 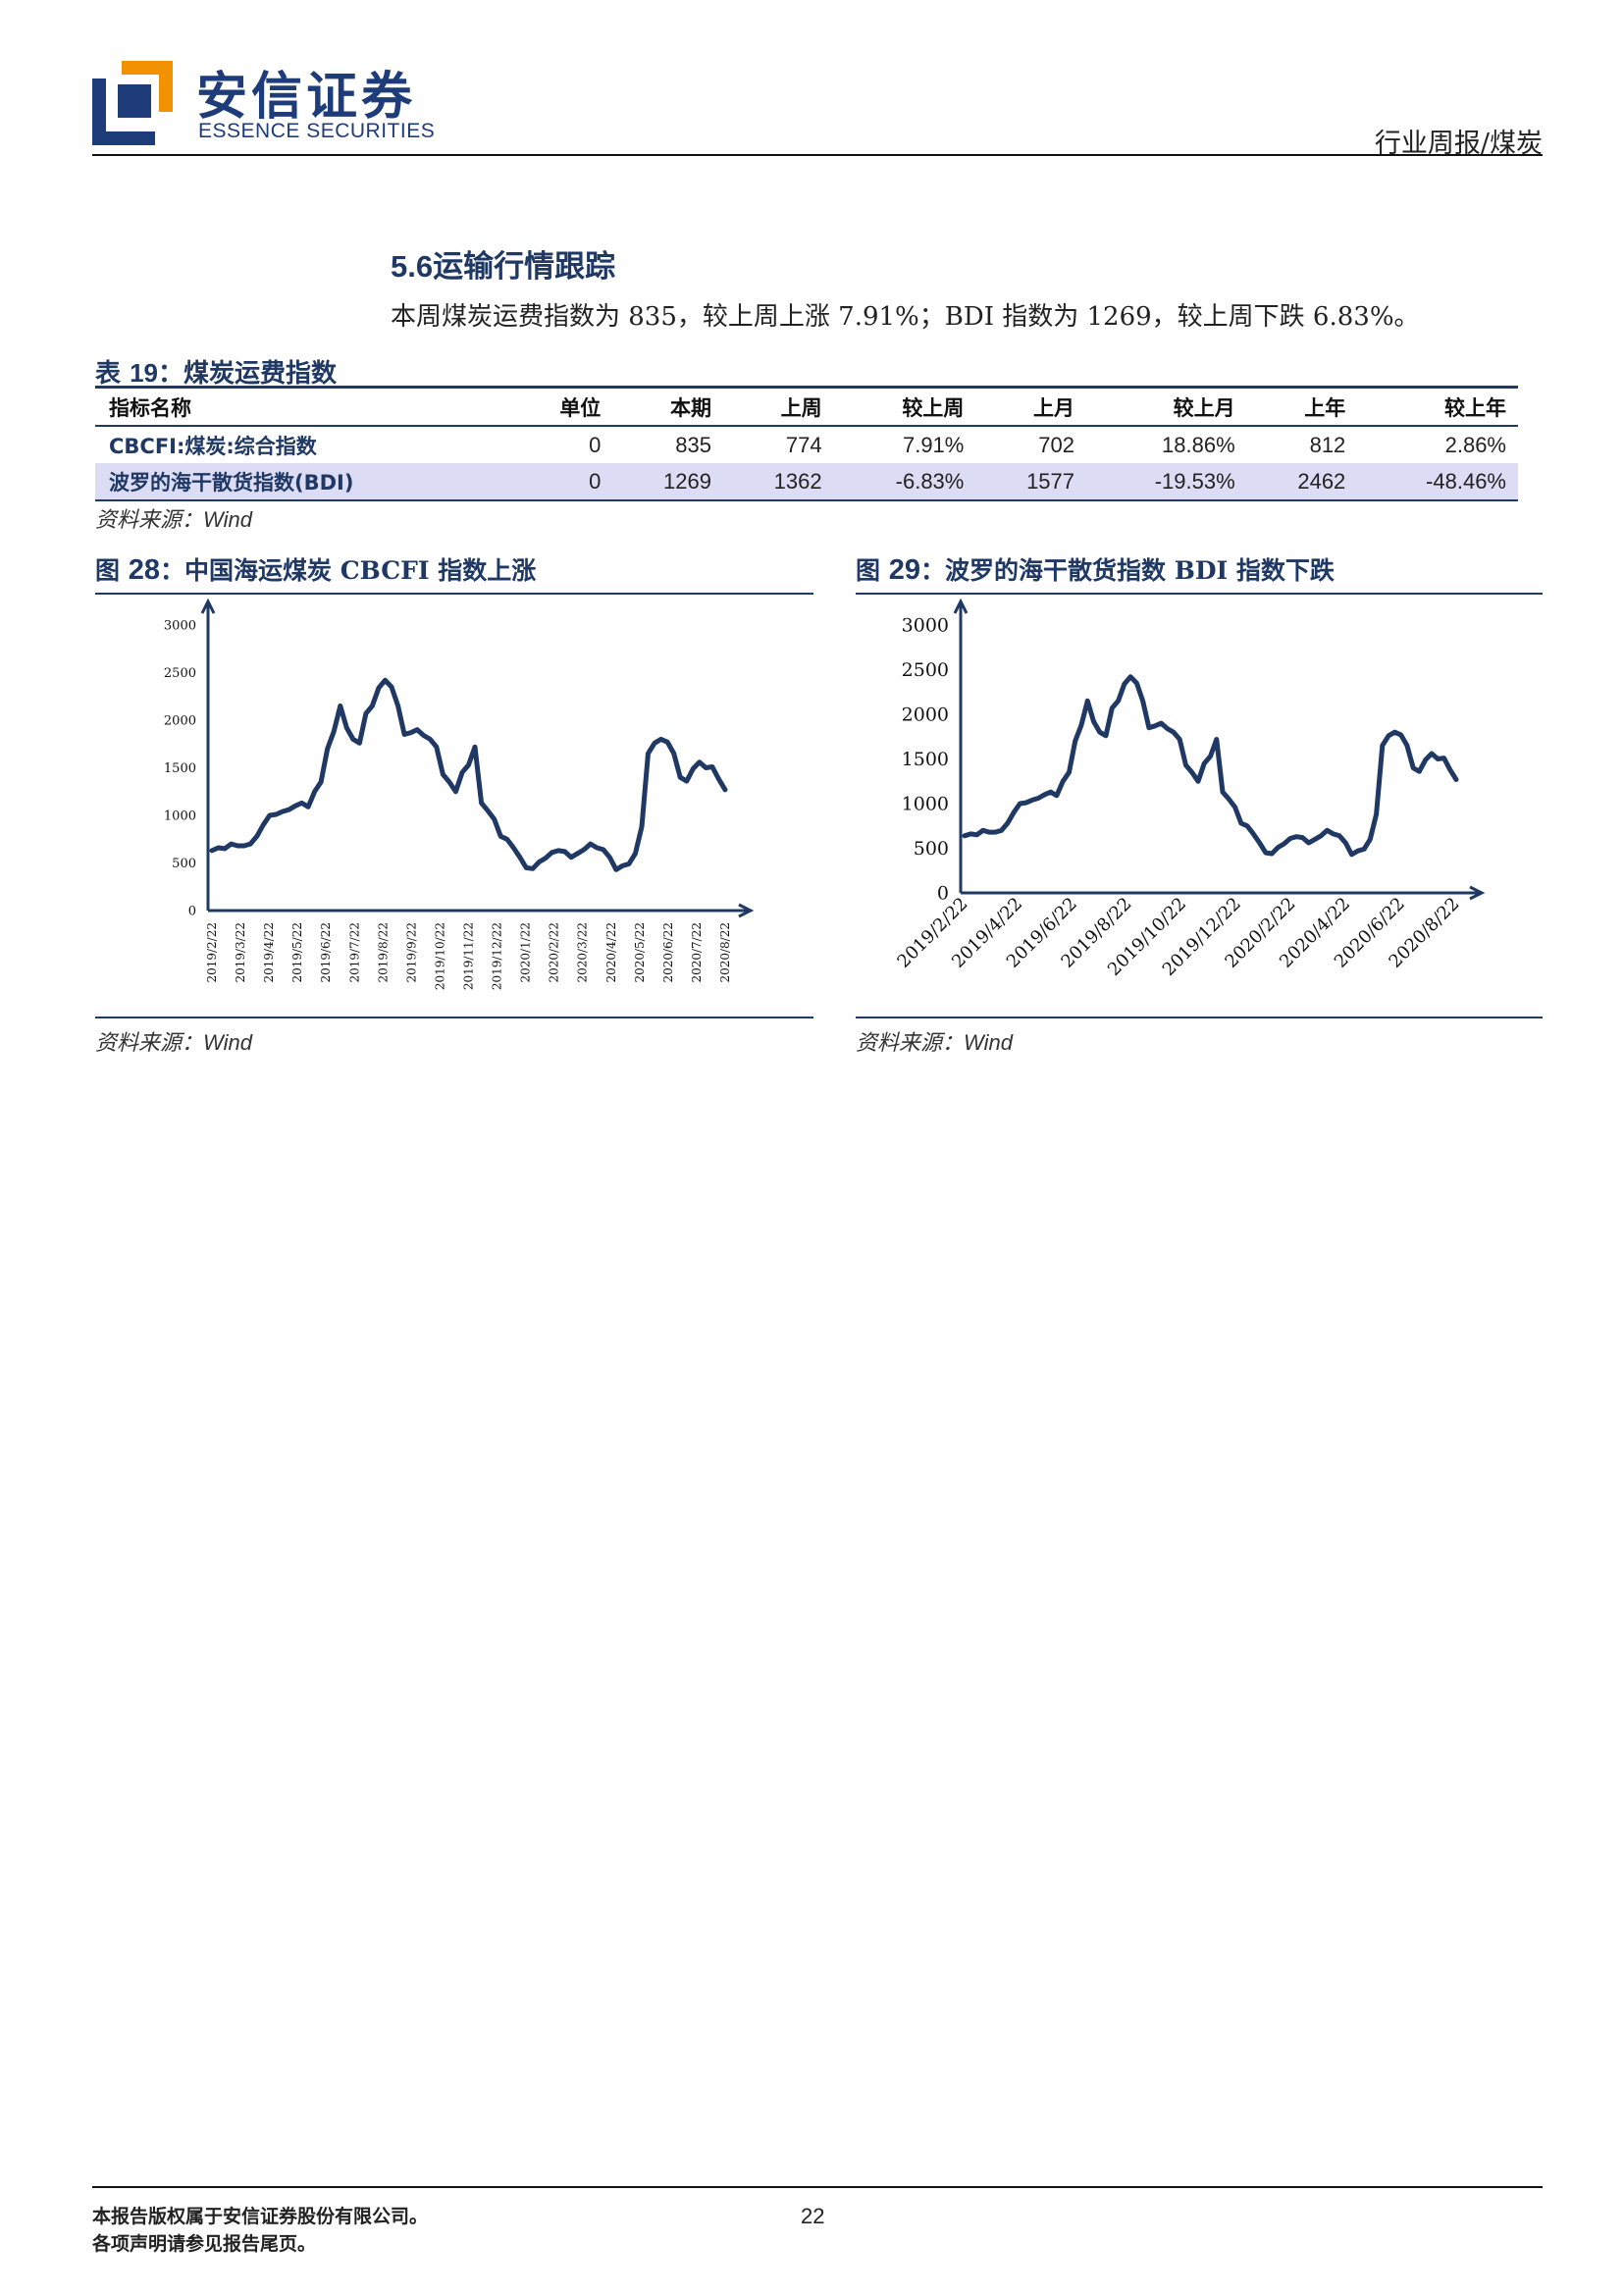 What do you see at coordinates (904, 408) in the screenshot?
I see `col-header: 较上周` at bounding box center [904, 408].